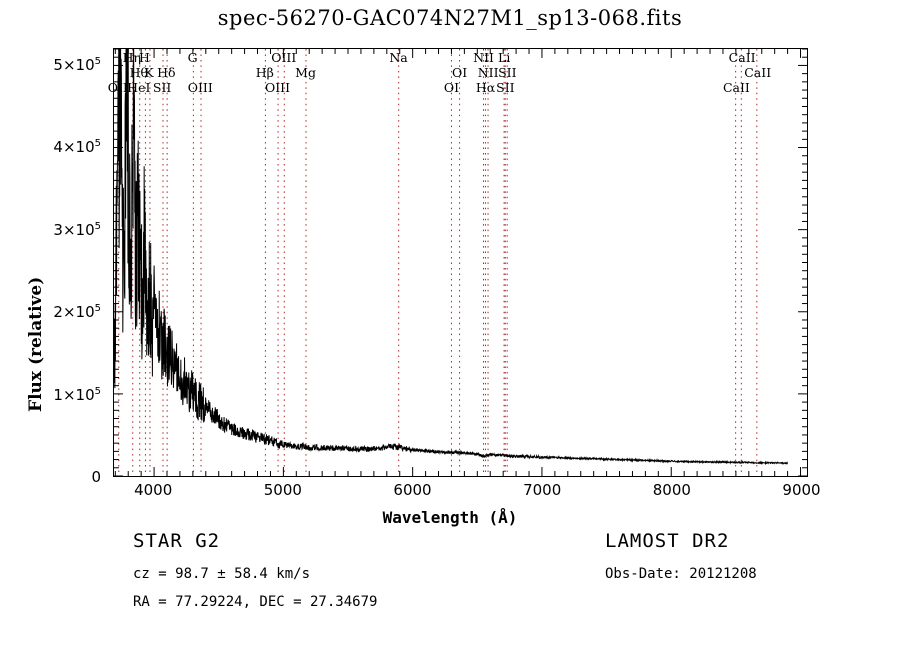 The height and width of the screenshot is (650, 900). What do you see at coordinates (96, 477) in the screenshot?
I see `y-tick-label: 0` at bounding box center [96, 477].